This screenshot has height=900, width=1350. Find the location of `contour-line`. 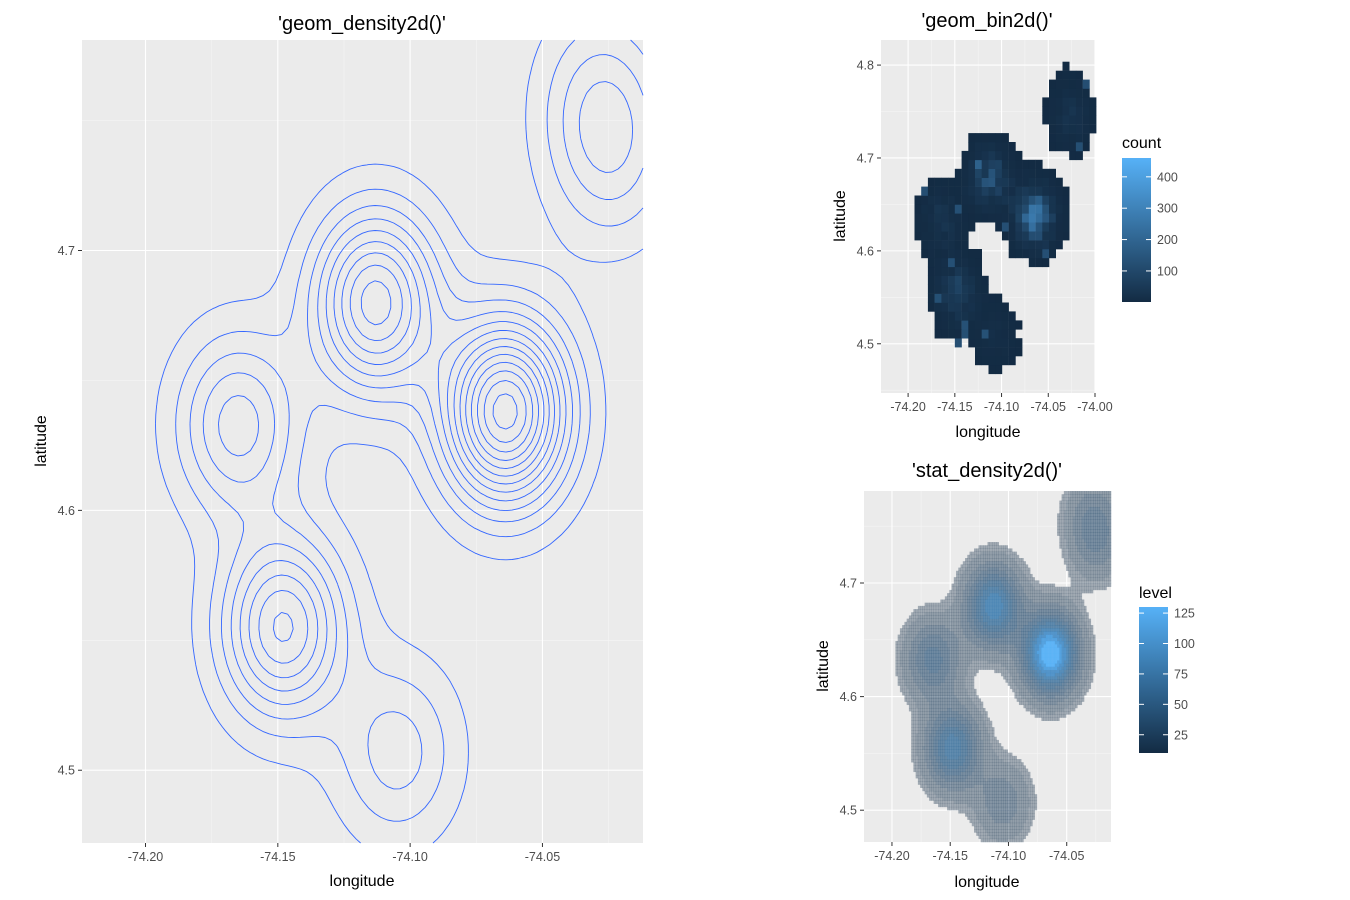

contour-line is located at coordinates (452, 374).